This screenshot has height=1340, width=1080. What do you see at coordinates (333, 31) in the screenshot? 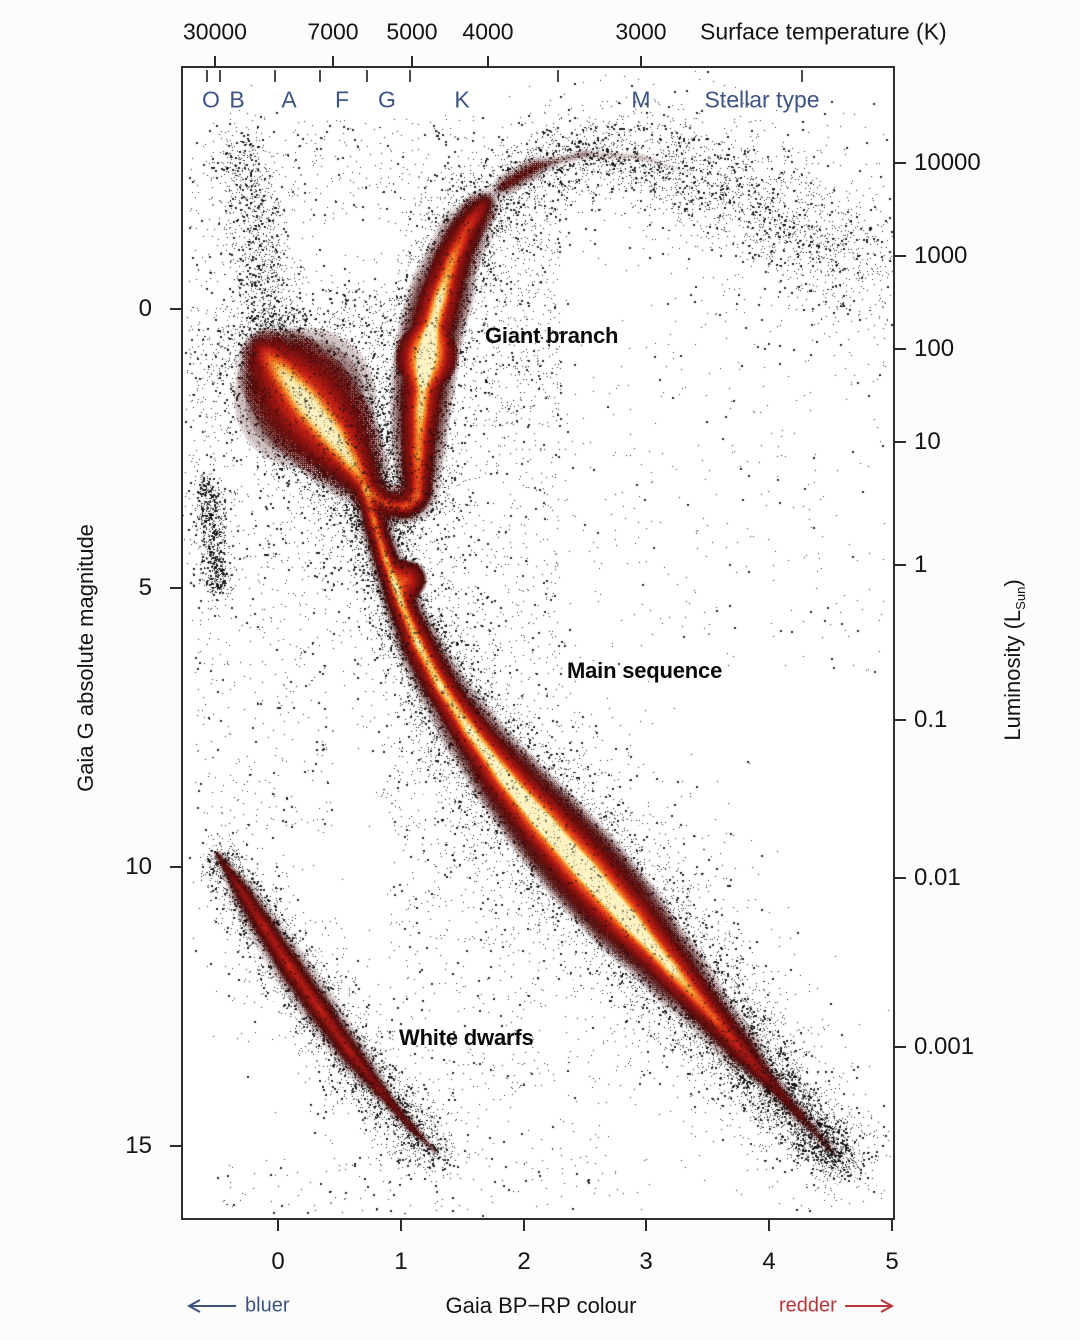
I see `temperature-tick-label: 7000` at bounding box center [333, 31].